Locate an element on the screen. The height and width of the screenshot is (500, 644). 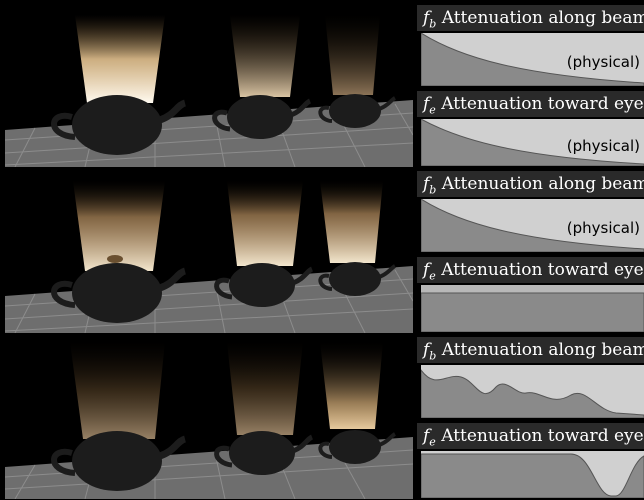
beam-attenuation-title-3: fb Attenuation along beam is located at coordinates (530, 350).